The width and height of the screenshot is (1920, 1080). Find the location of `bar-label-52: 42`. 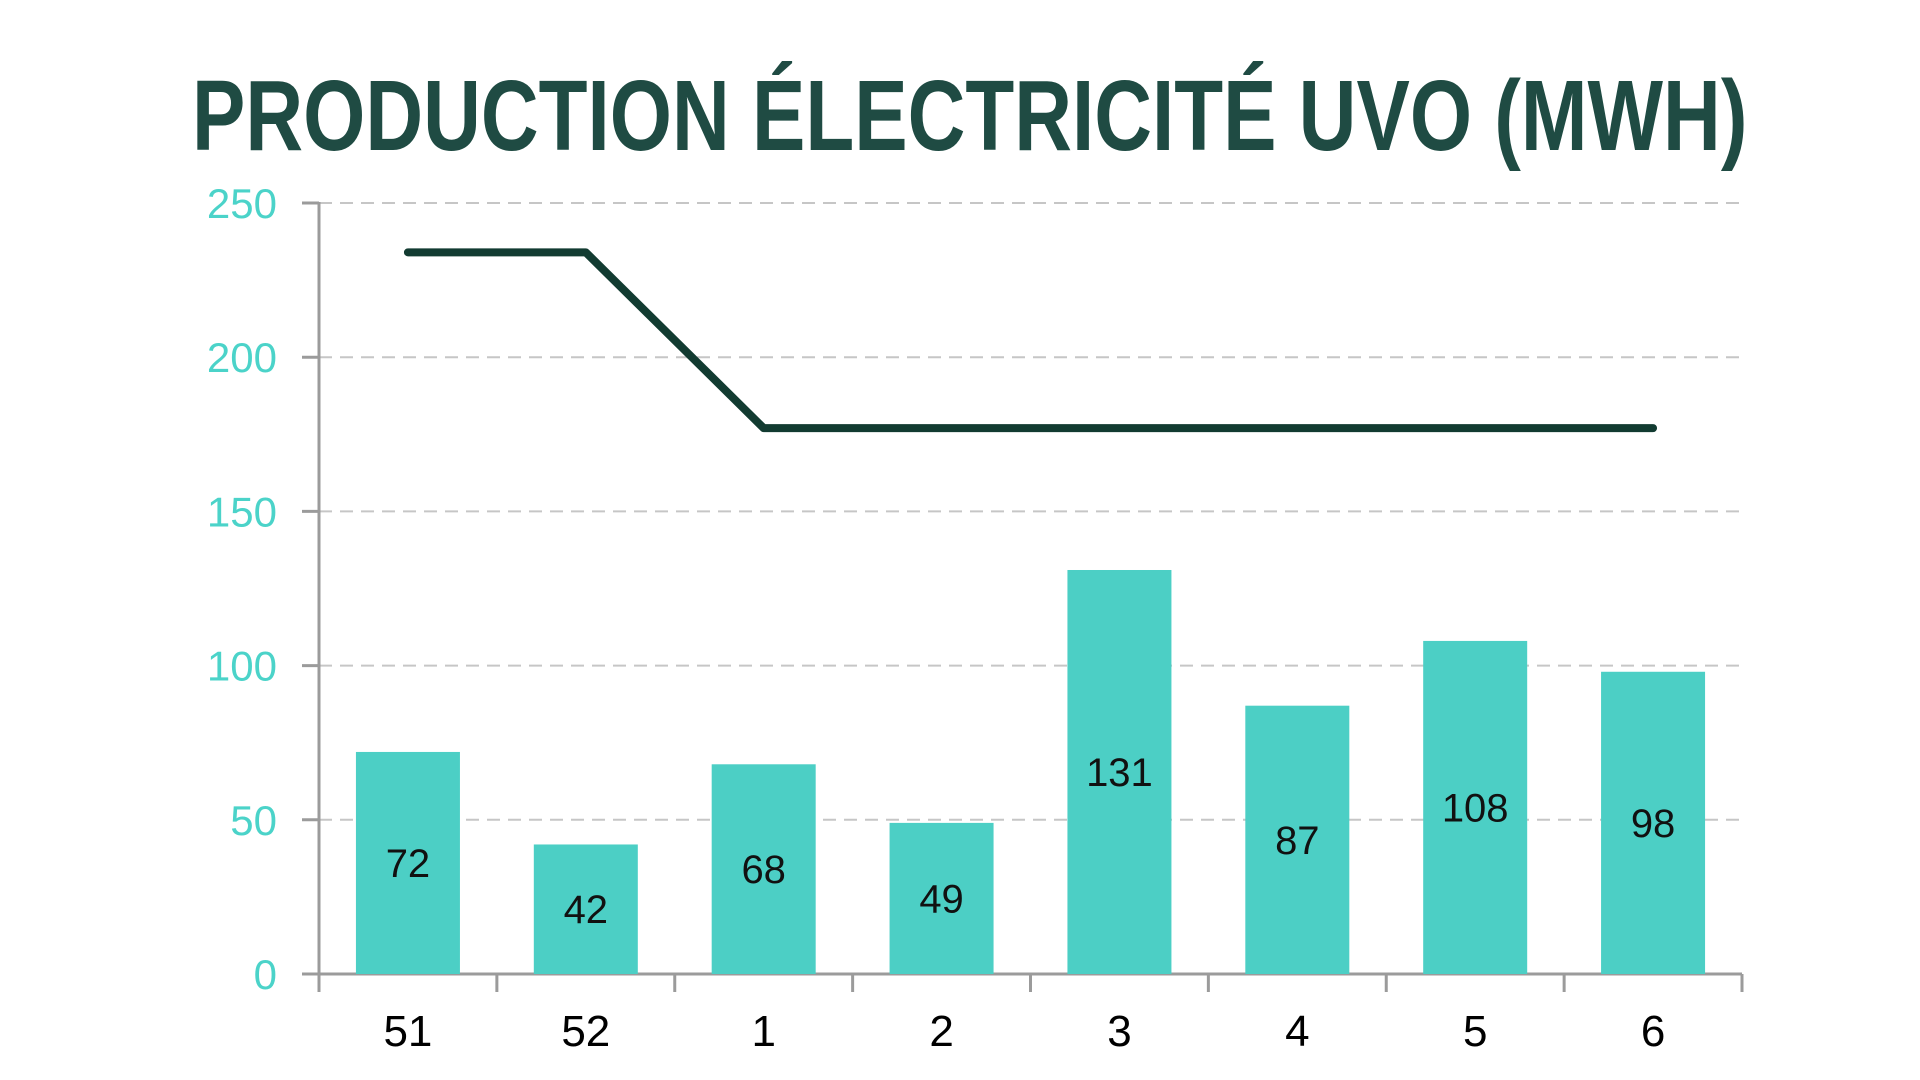

bar-label-52: 42 is located at coordinates (586, 910).